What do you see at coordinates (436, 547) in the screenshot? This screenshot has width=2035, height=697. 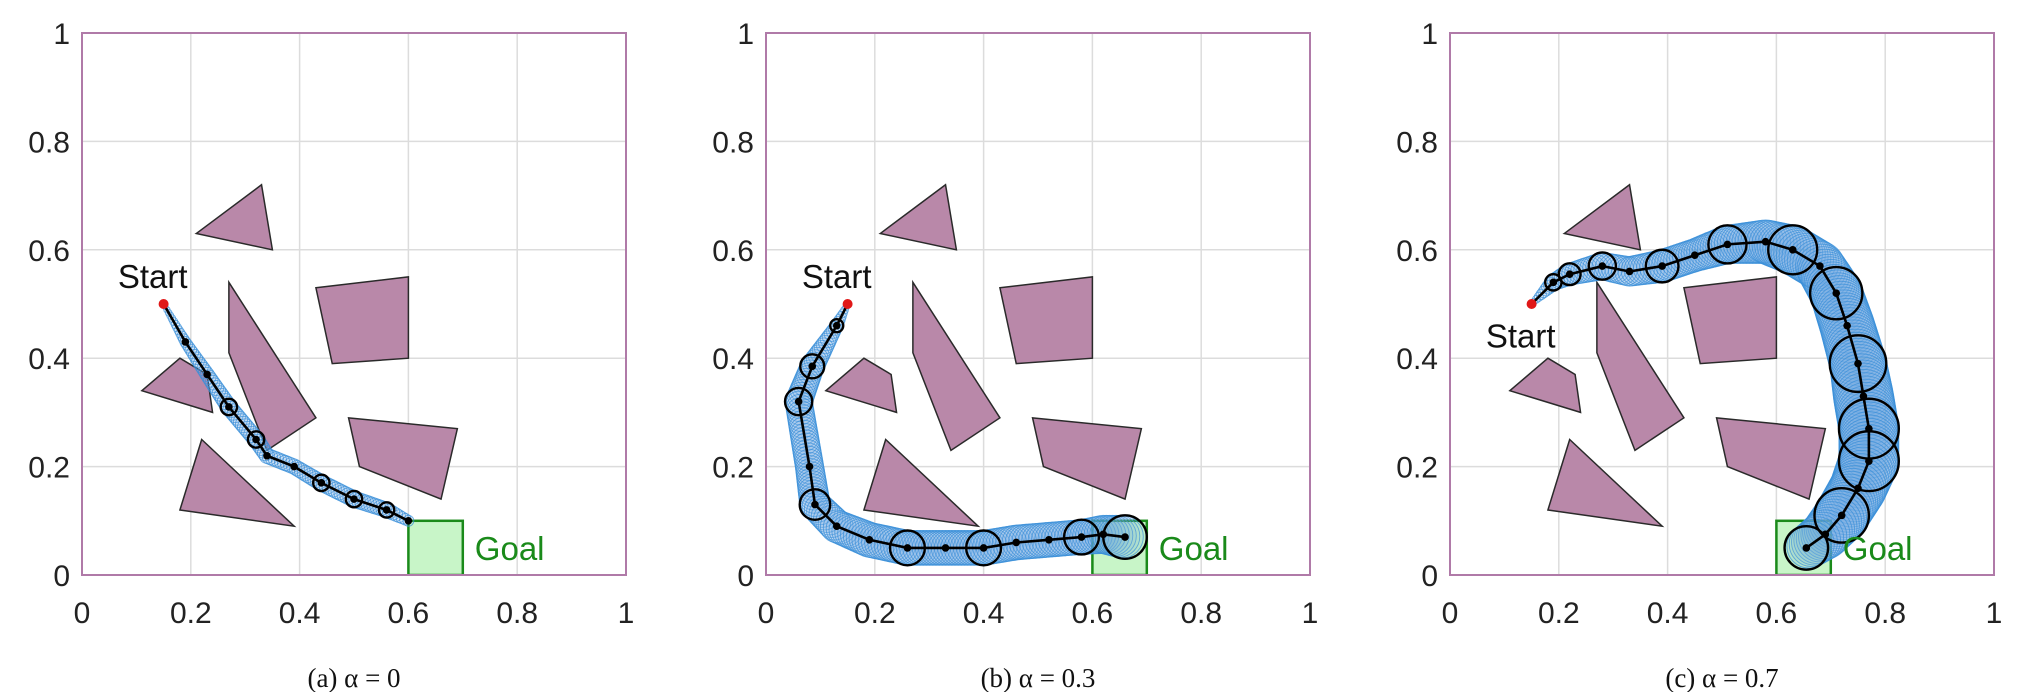 I see `goal-region` at bounding box center [436, 547].